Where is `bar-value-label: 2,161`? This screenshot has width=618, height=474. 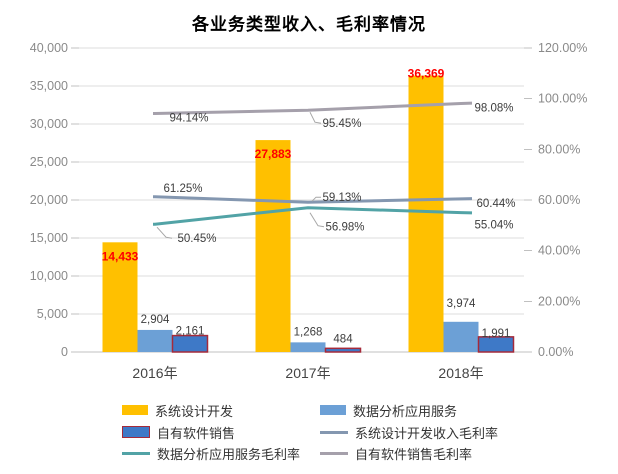
bar-value-label: 2,161 is located at coordinates (190, 332).